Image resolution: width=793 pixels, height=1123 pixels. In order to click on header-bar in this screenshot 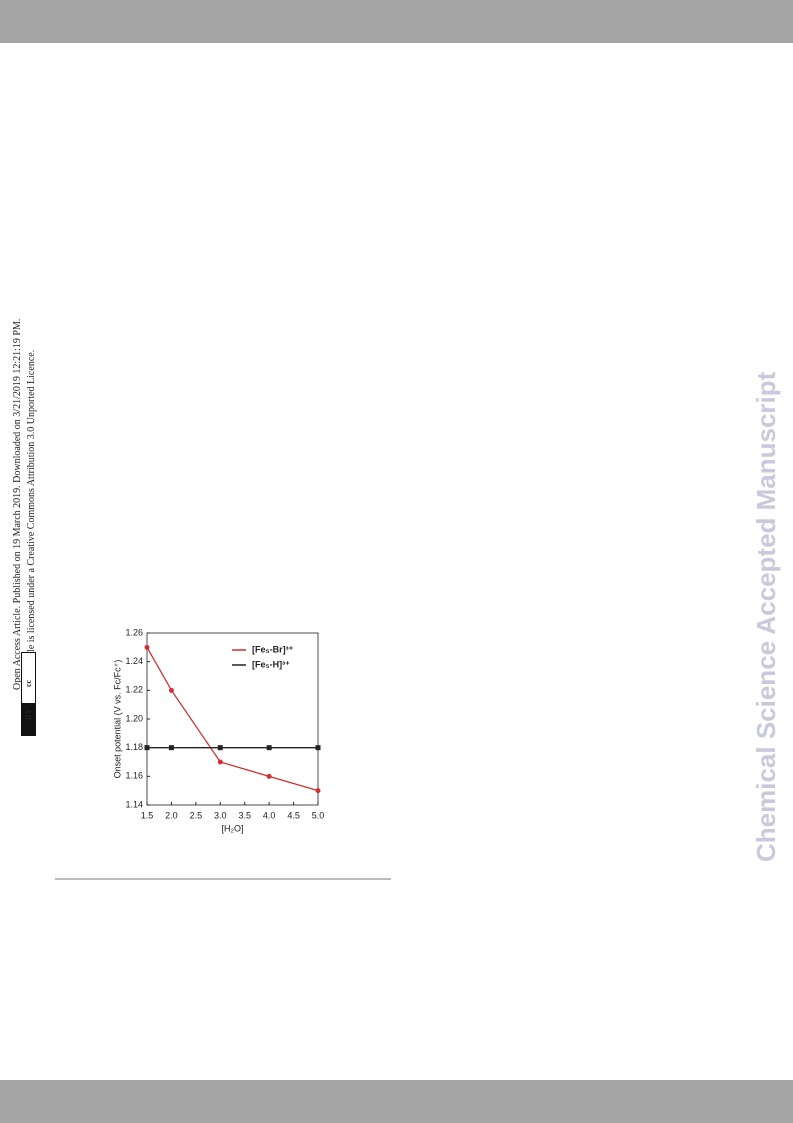, I will do `click(396, 21)`.